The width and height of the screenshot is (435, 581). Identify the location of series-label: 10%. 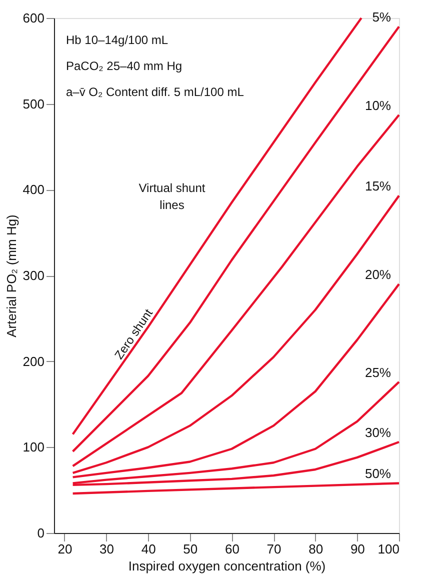
(378, 105).